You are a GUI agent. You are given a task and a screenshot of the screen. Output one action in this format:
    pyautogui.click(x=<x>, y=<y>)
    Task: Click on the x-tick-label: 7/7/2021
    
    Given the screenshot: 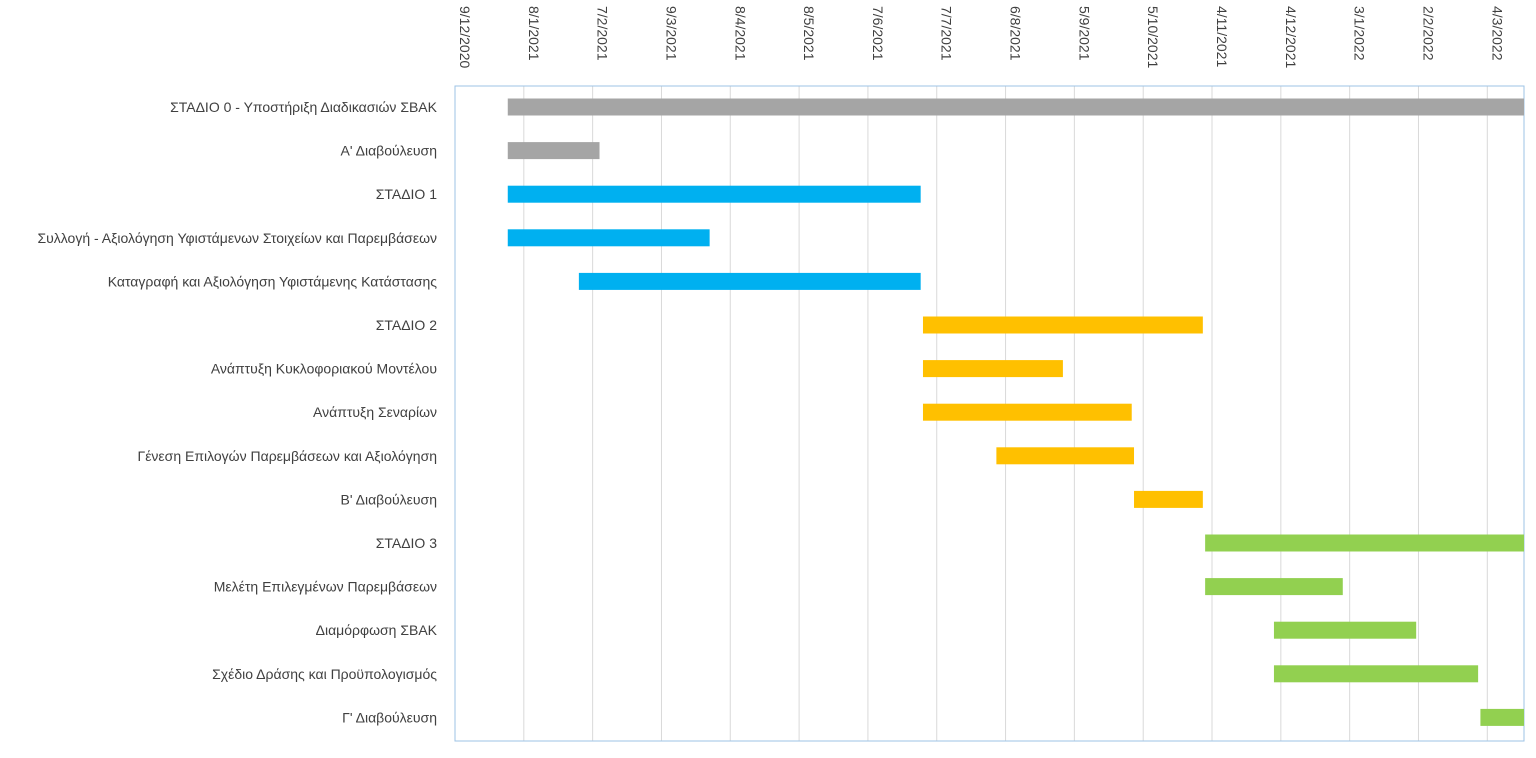 What is the action you would take?
    pyautogui.click(x=947, y=33)
    